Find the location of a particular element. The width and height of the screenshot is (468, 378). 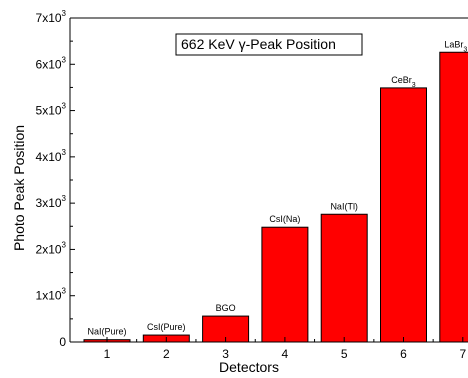

y-tick-label: 1x10³ is located at coordinates (51, 295).